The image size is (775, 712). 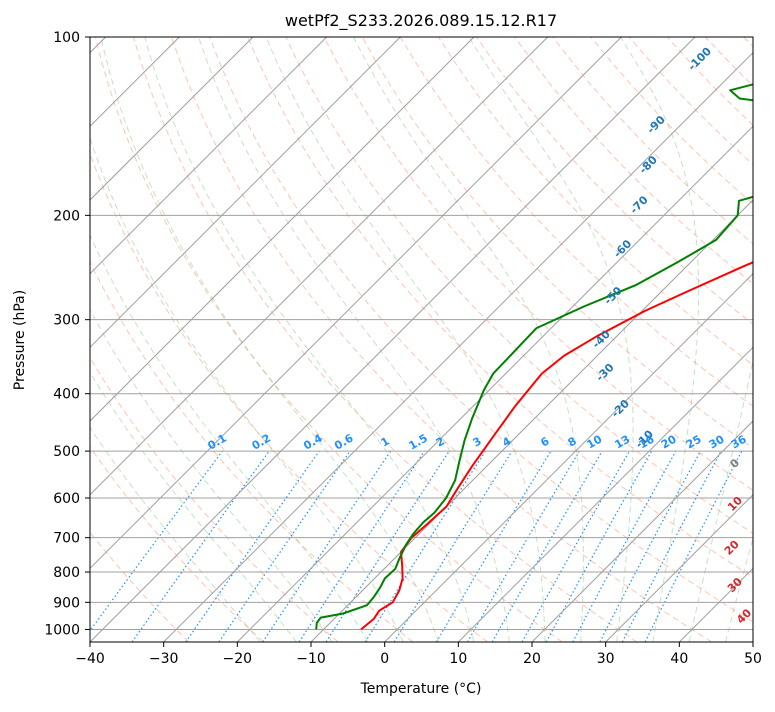 I want to click on y-tick-label: 400, so click(x=66, y=395).